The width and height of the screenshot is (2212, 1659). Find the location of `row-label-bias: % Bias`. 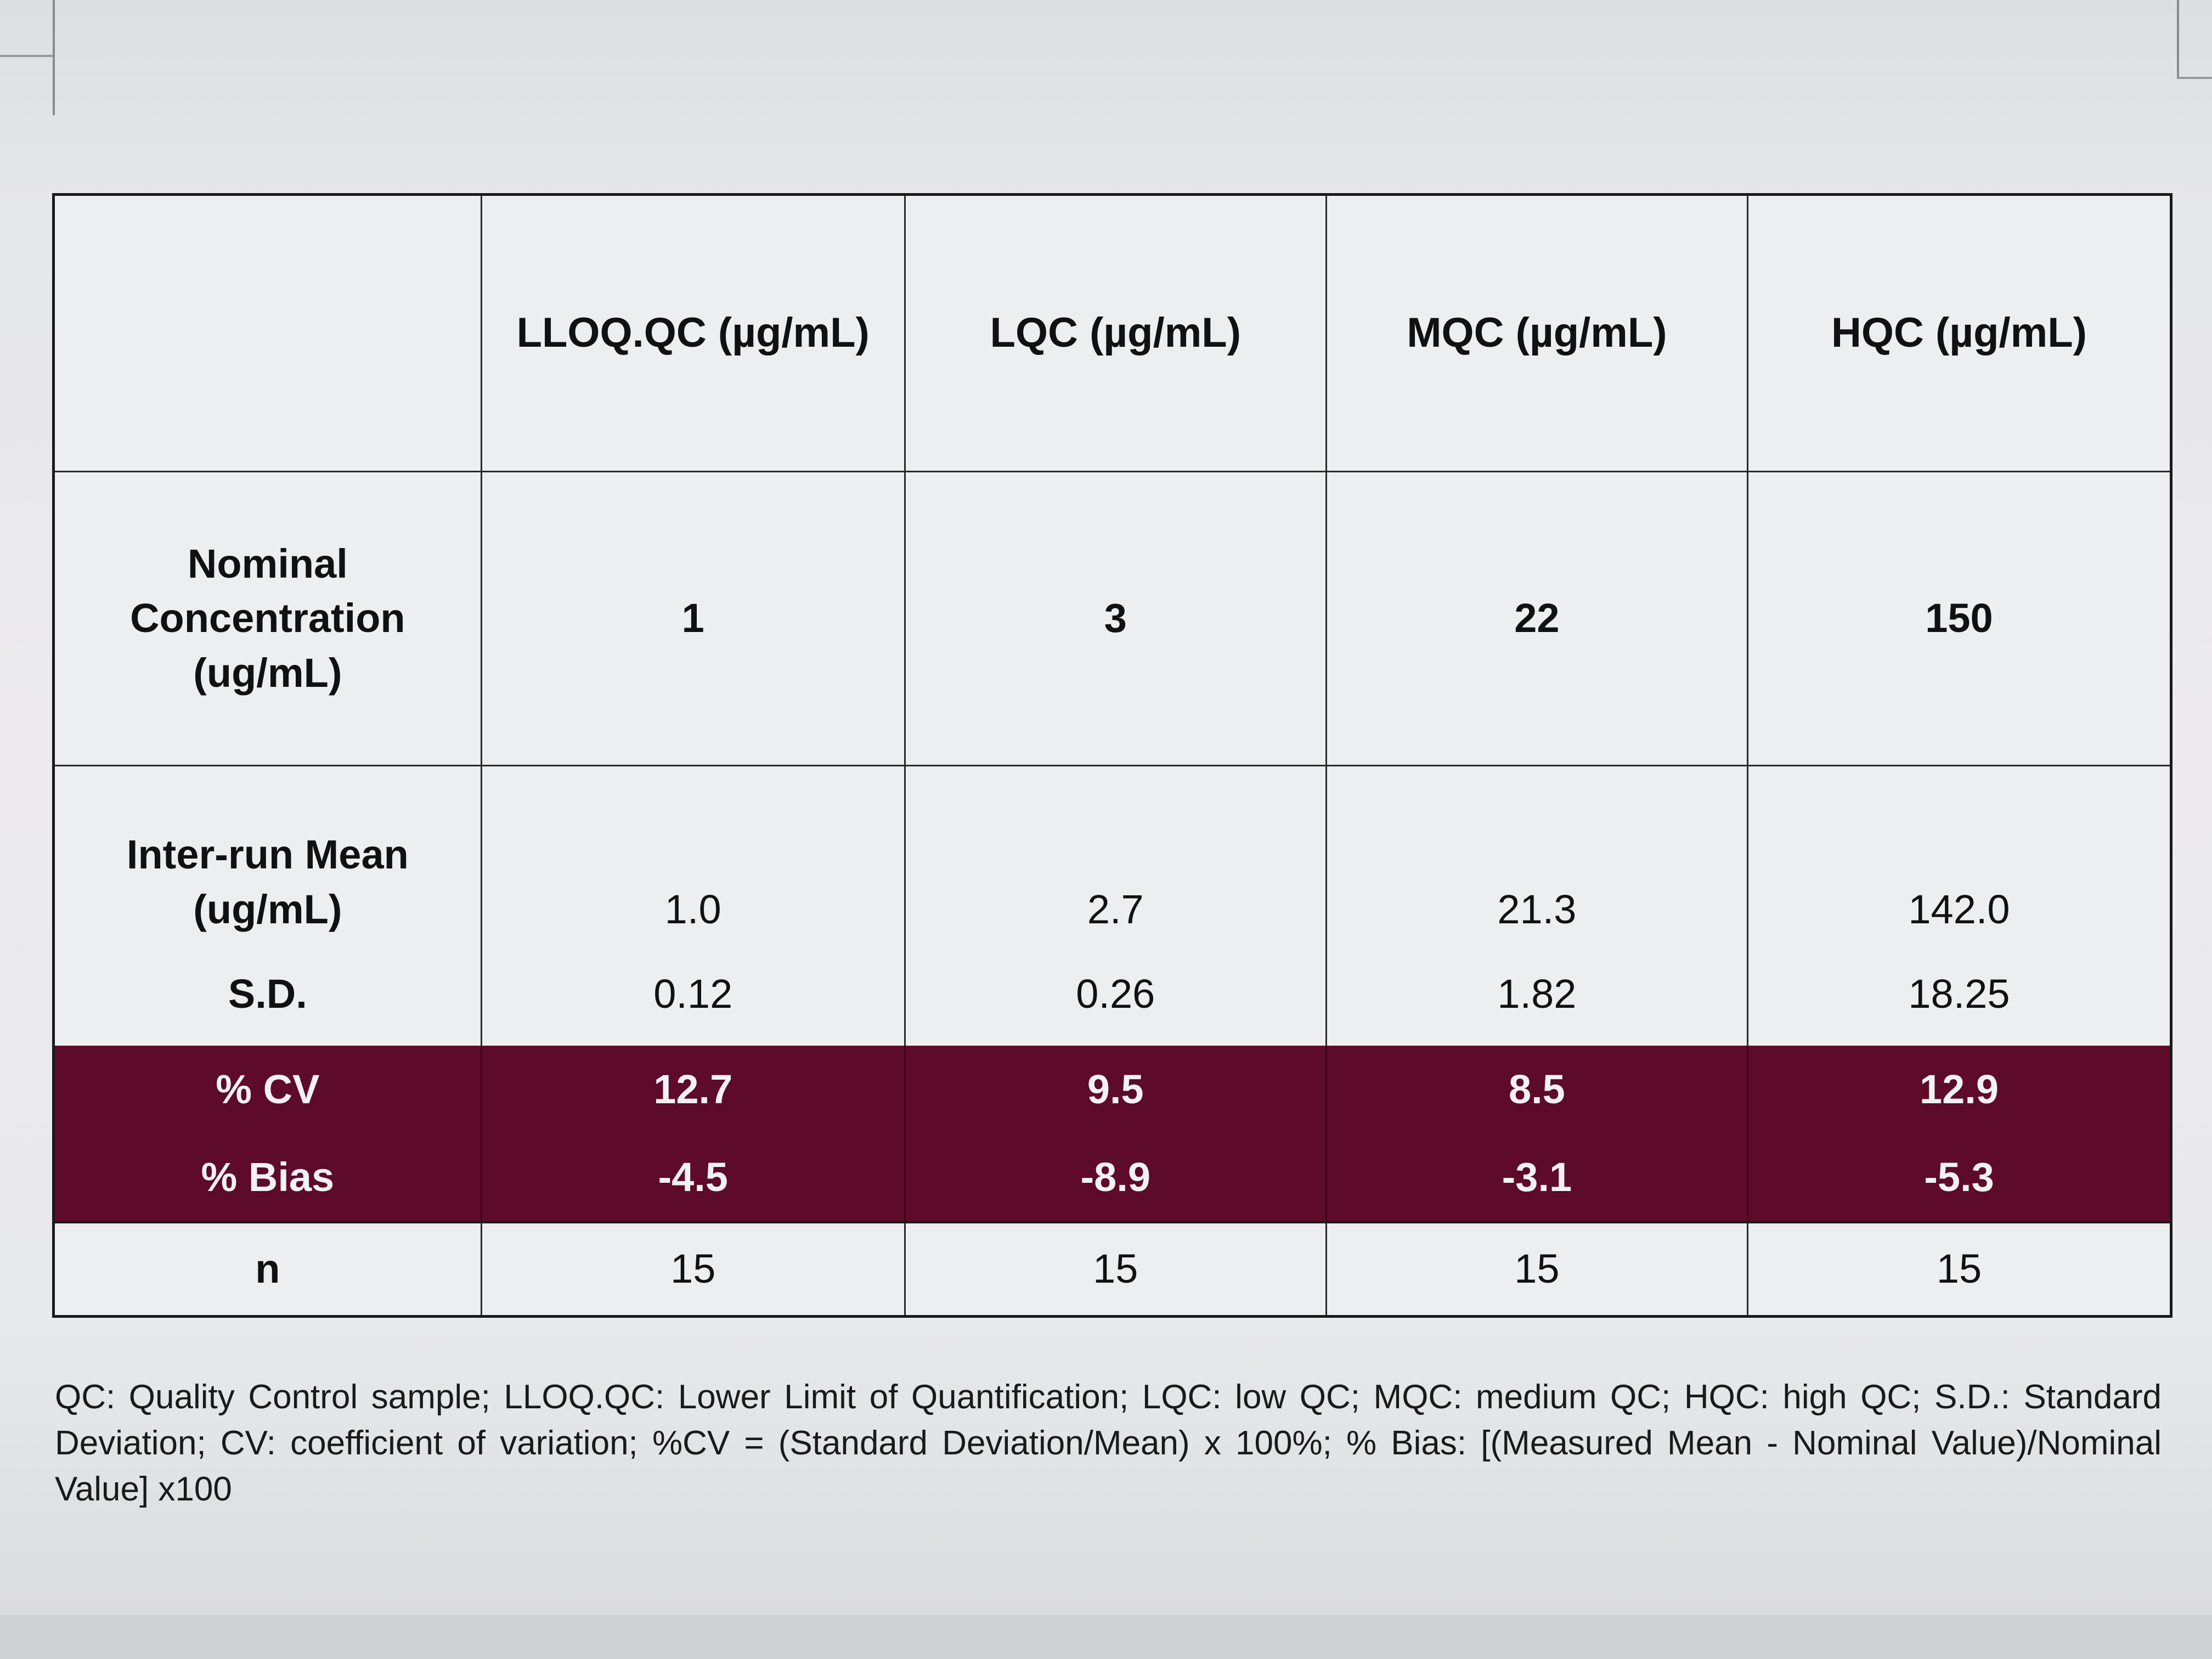

row-label-bias: % Bias is located at coordinates (267, 1178).